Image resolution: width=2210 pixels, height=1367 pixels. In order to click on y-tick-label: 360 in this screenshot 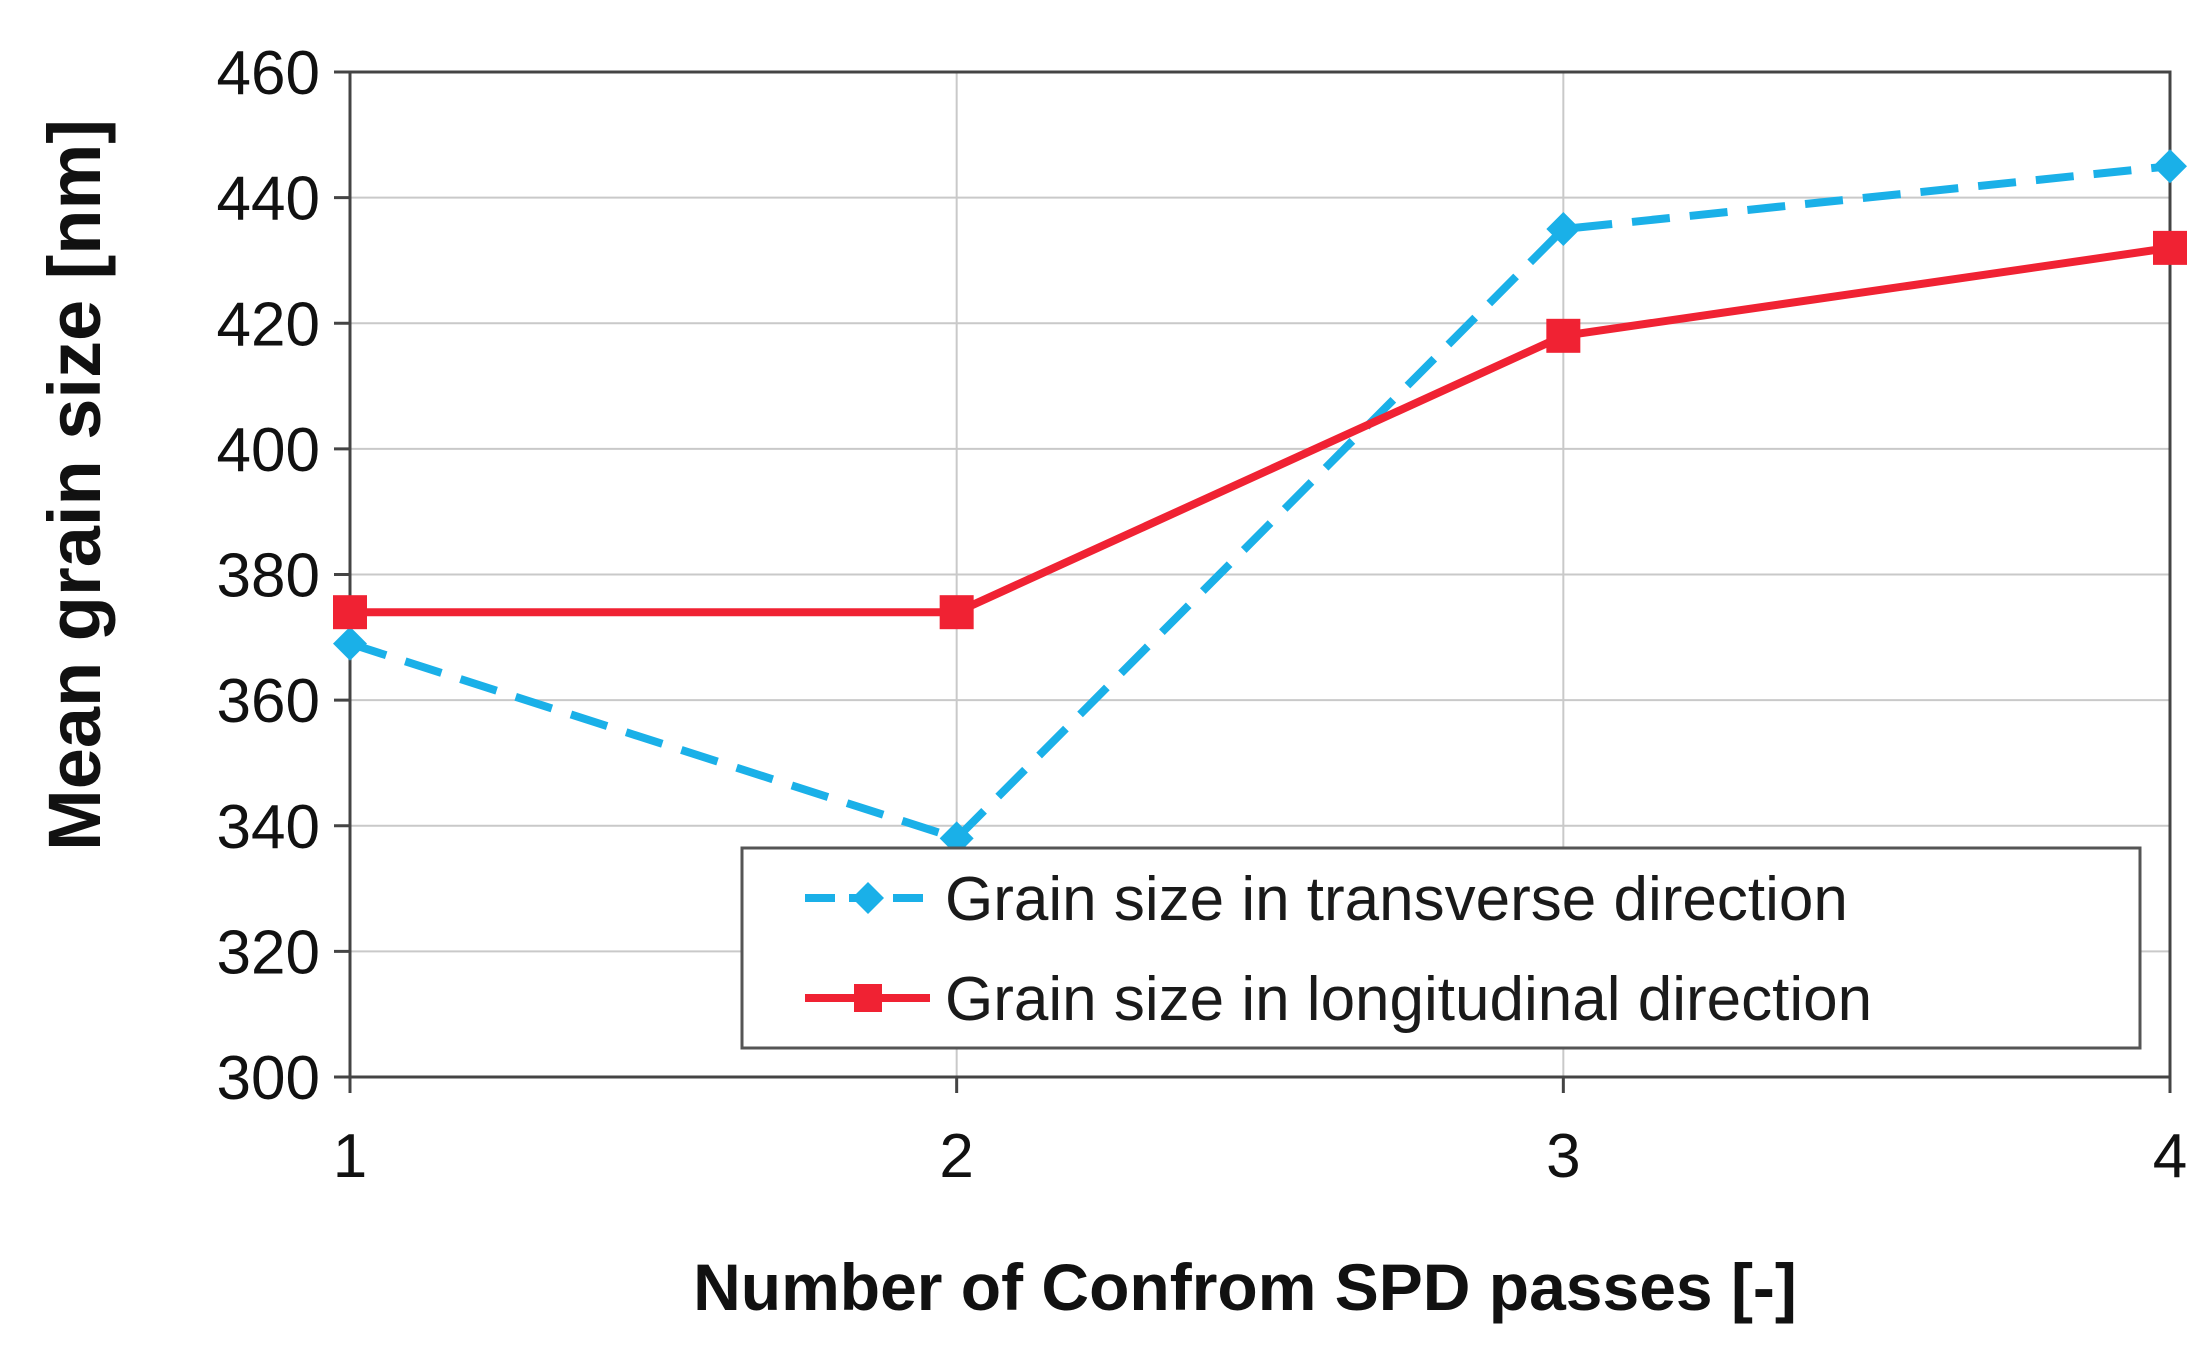, I will do `click(268, 701)`.